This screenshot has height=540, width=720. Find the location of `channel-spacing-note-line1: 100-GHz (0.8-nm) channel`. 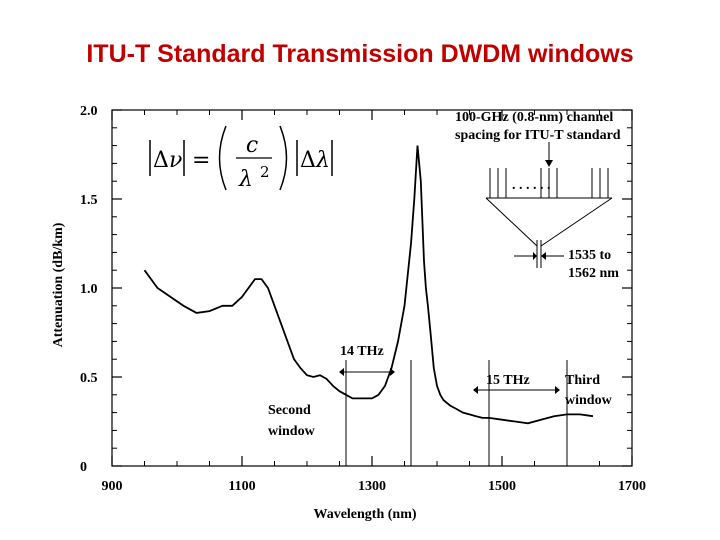

channel-spacing-note-line1: 100-GHz (0.8-nm) channel is located at coordinates (534, 117).